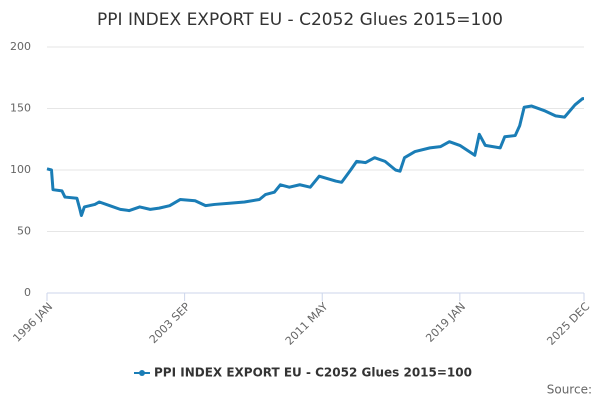  What do you see at coordinates (24, 231) in the screenshot?
I see `y-tick-label: 50` at bounding box center [24, 231].